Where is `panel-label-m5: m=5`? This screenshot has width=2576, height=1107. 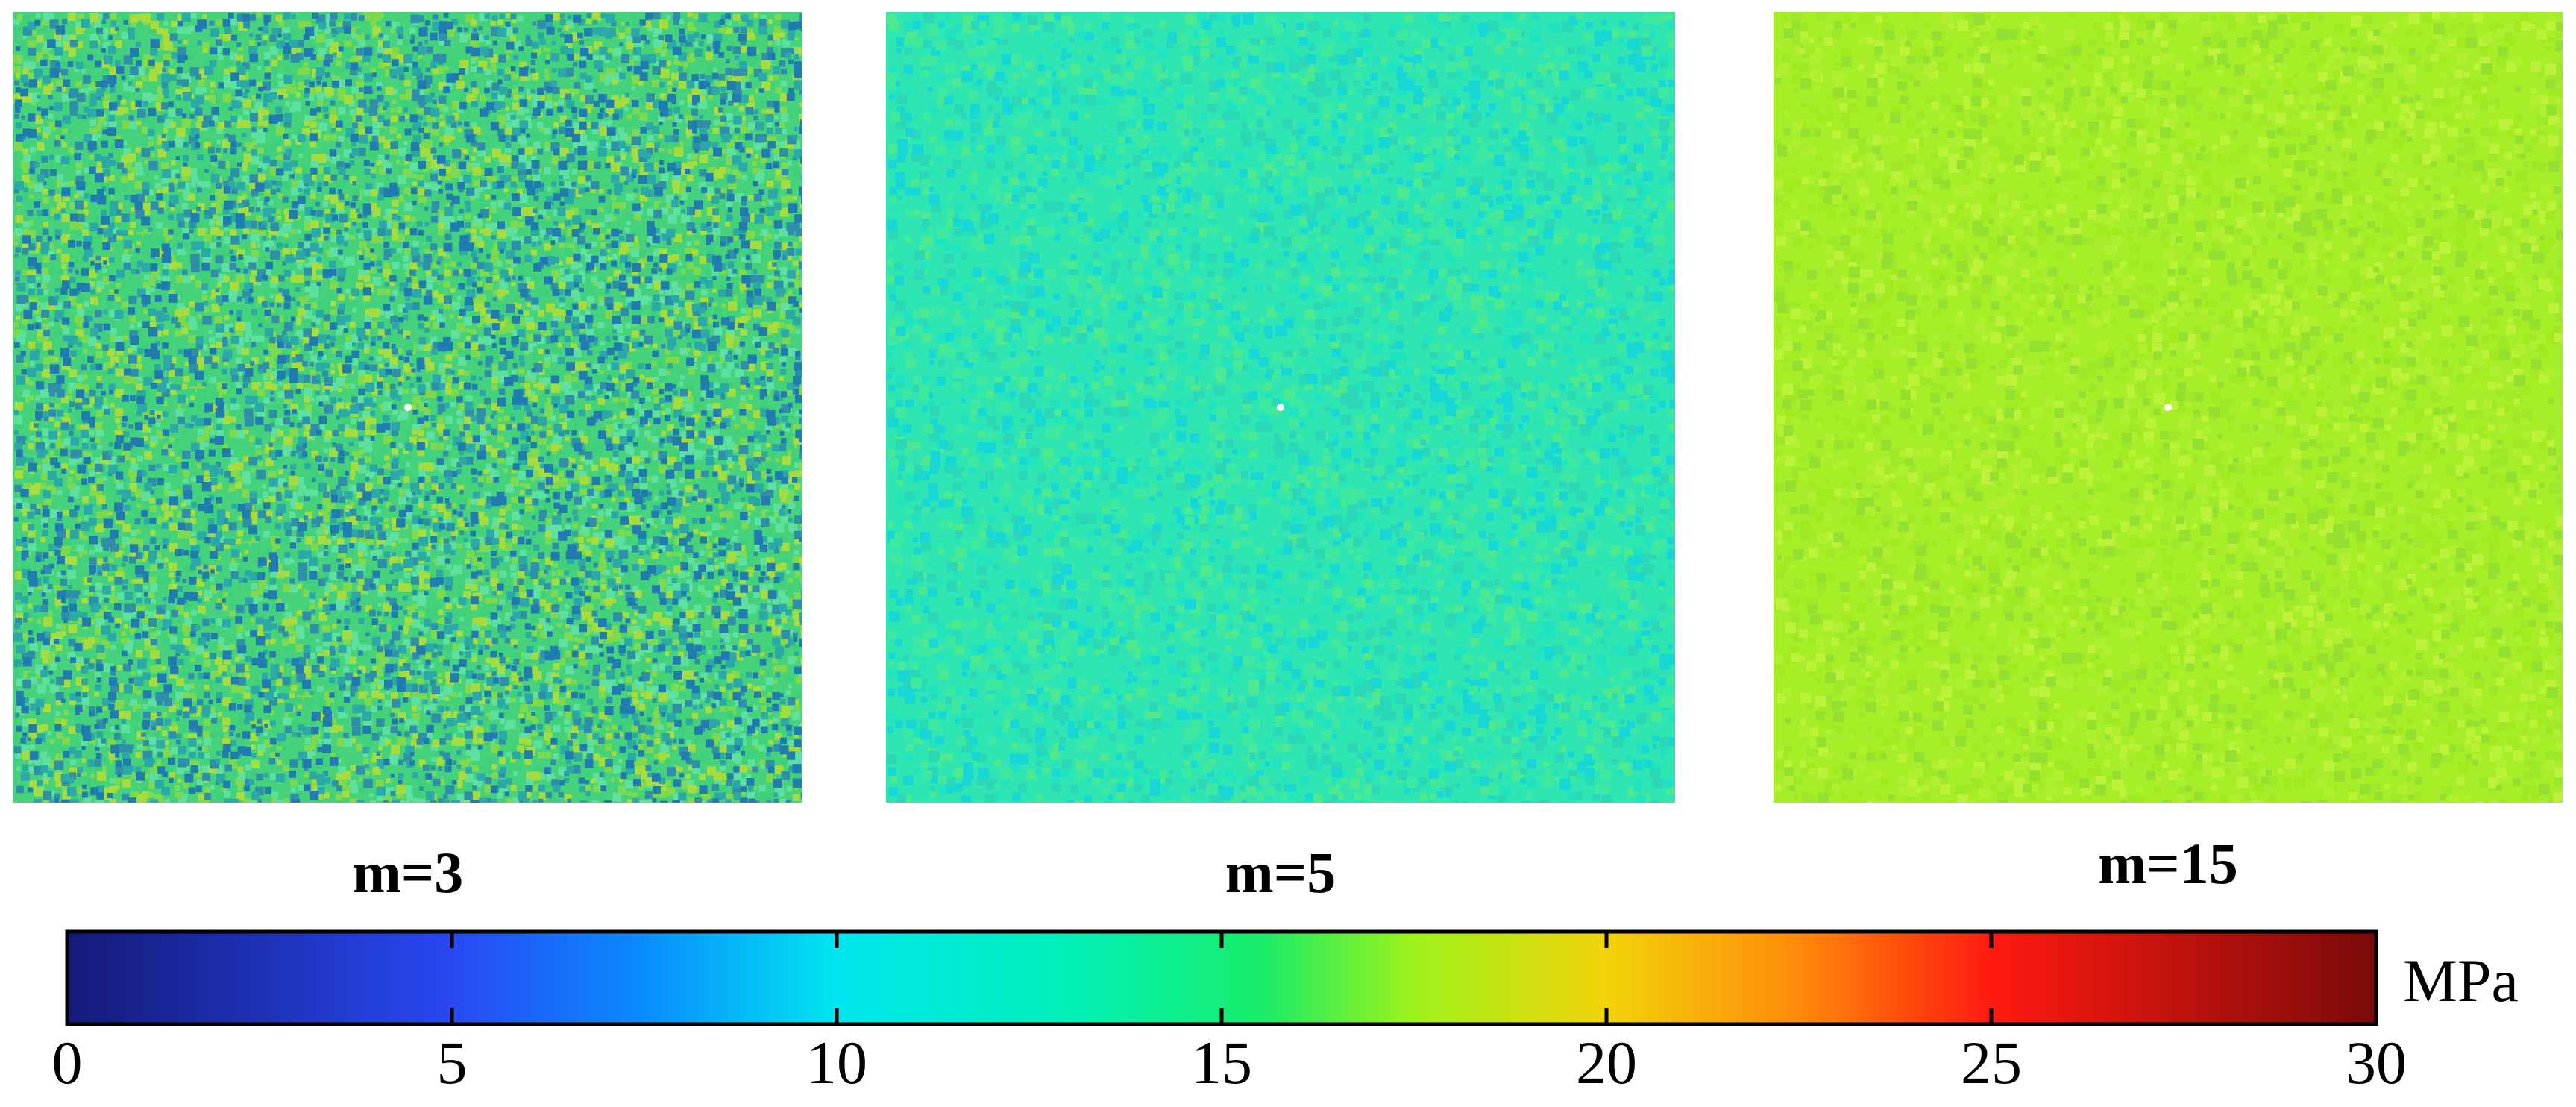 panel-label-m5: m=5 is located at coordinates (1281, 872).